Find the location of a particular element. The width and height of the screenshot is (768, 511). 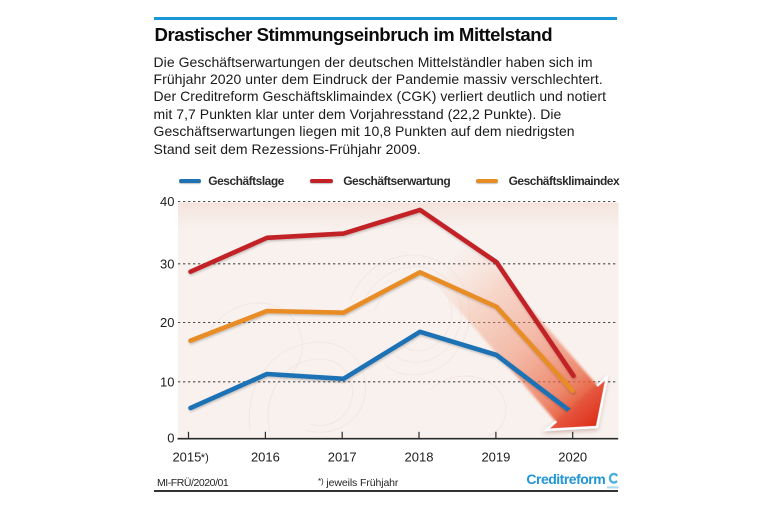

svg-text: 2019 is located at coordinates (495, 457).